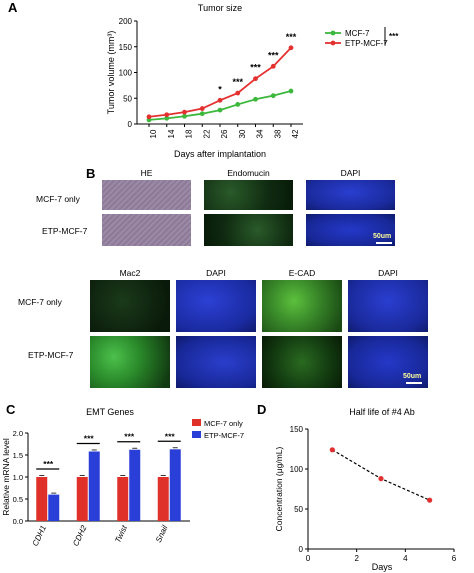 The height and width of the screenshot is (573, 474). Describe the element at coordinates (220, 154) in the screenshot. I see `x-axis-label: Days after implantation` at that location.